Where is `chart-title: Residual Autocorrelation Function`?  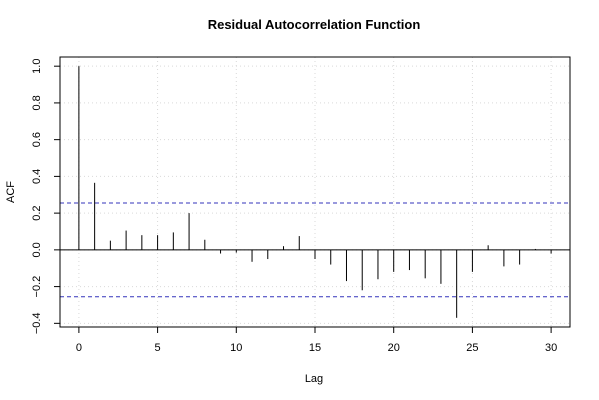 chart-title: Residual Autocorrelation Function is located at coordinates (314, 24).